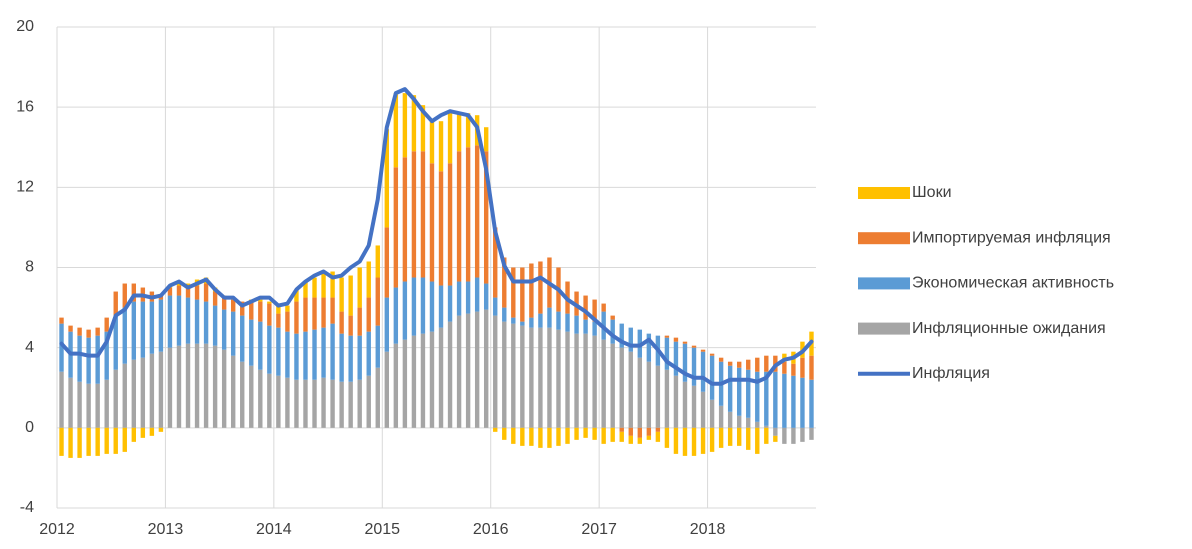  What do you see at coordinates (166, 529) in the screenshot?
I see `x-tick-label: 2013` at bounding box center [166, 529].